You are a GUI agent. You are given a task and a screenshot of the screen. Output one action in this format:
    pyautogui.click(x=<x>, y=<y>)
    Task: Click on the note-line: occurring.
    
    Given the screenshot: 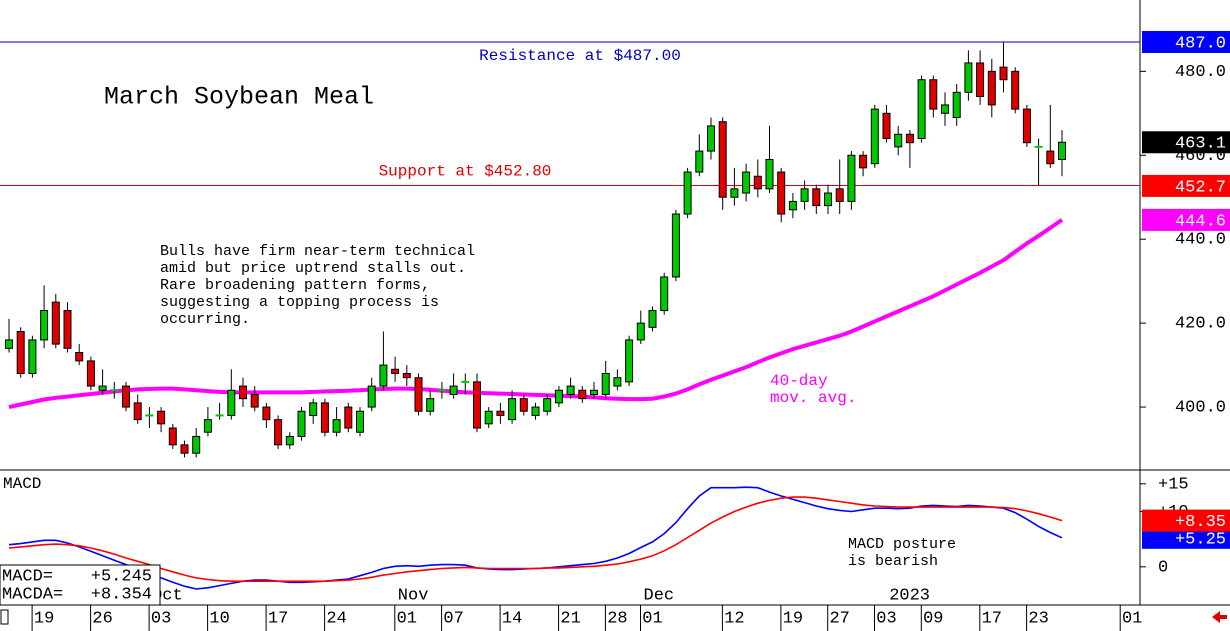 What is the action you would take?
    pyautogui.click(x=205, y=319)
    